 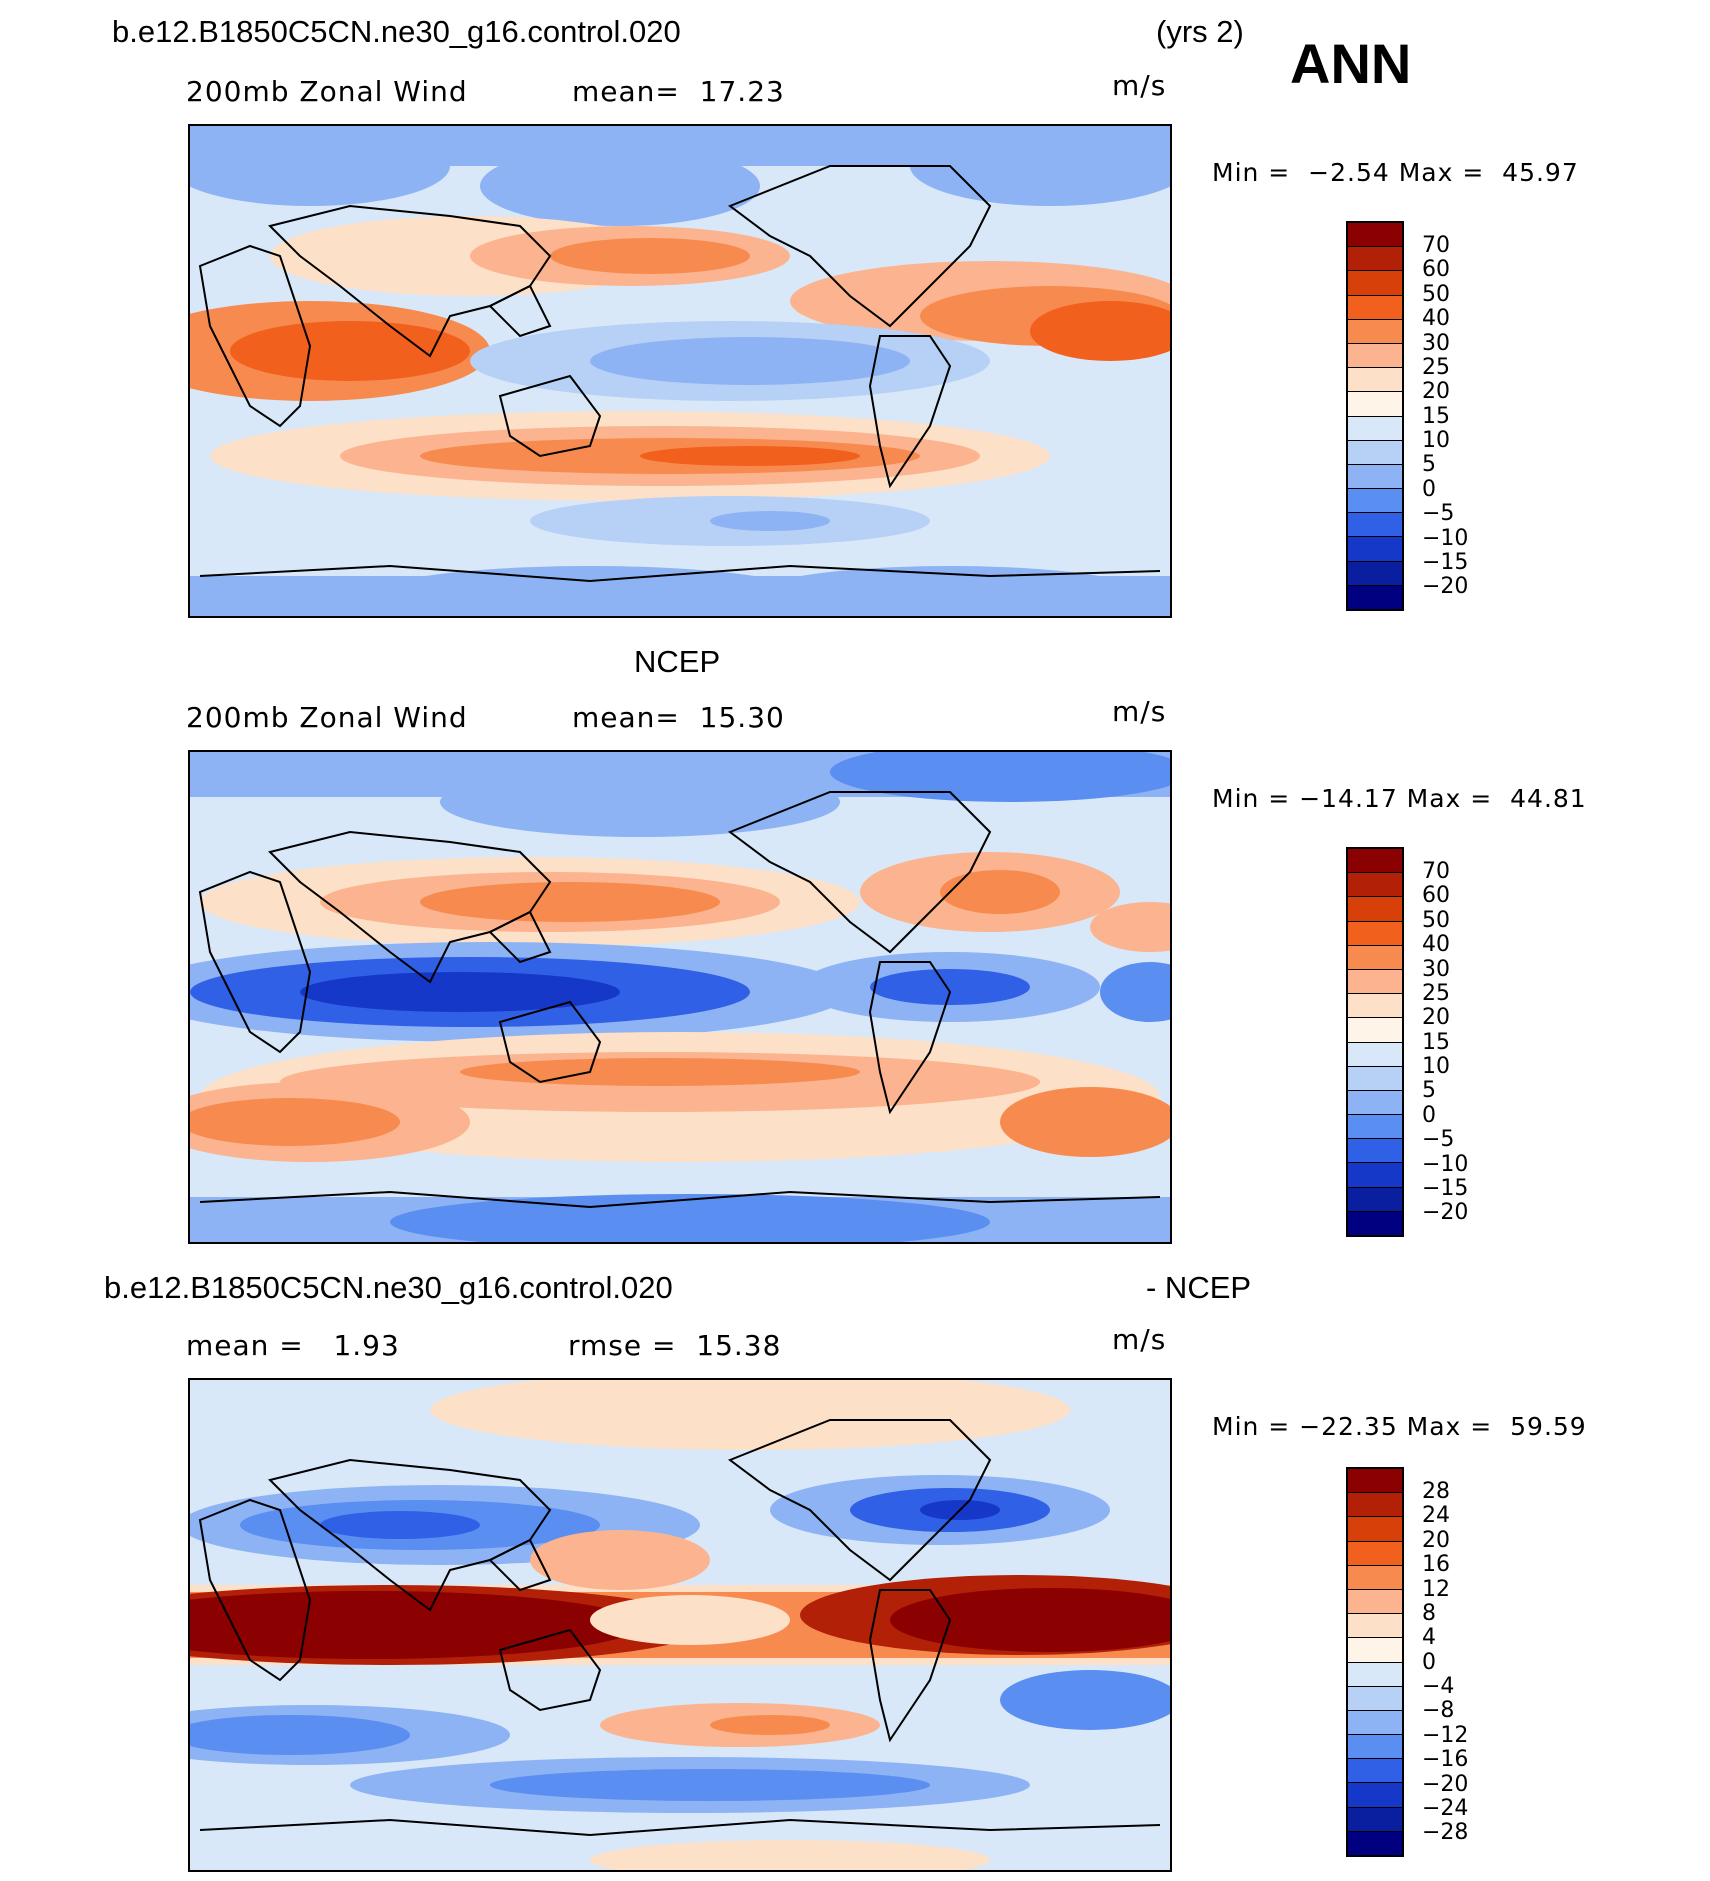 What do you see at coordinates (1436, 1565) in the screenshot?
I see `cbar-tick: 16` at bounding box center [1436, 1565].